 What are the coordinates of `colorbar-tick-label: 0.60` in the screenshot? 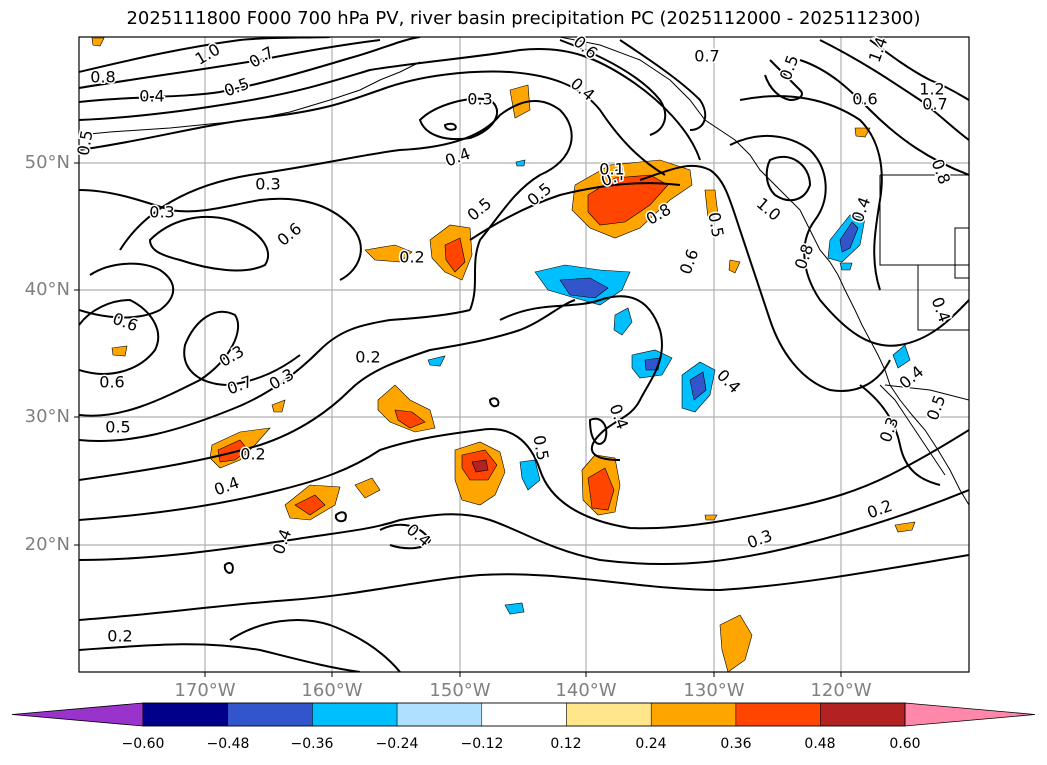 It's located at (905, 744).